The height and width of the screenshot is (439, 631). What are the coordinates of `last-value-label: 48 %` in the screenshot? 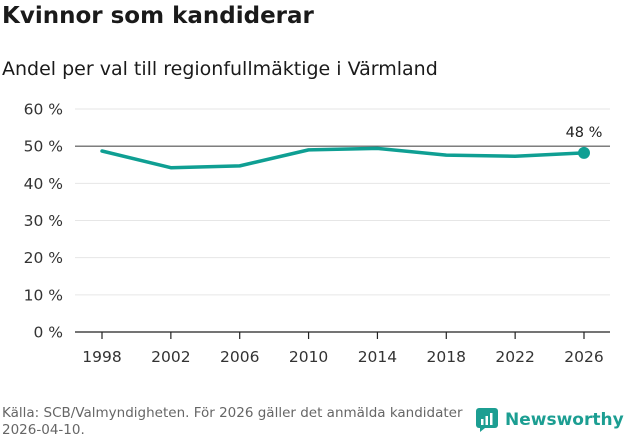 It's located at (584, 133).